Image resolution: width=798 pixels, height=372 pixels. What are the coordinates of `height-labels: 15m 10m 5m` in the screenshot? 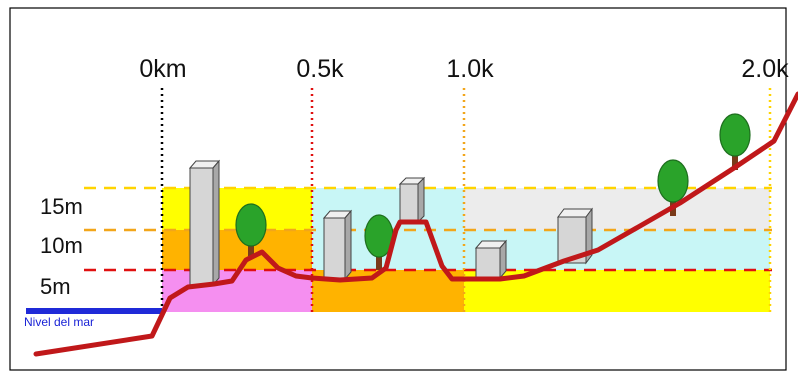 It's located at (61, 246).